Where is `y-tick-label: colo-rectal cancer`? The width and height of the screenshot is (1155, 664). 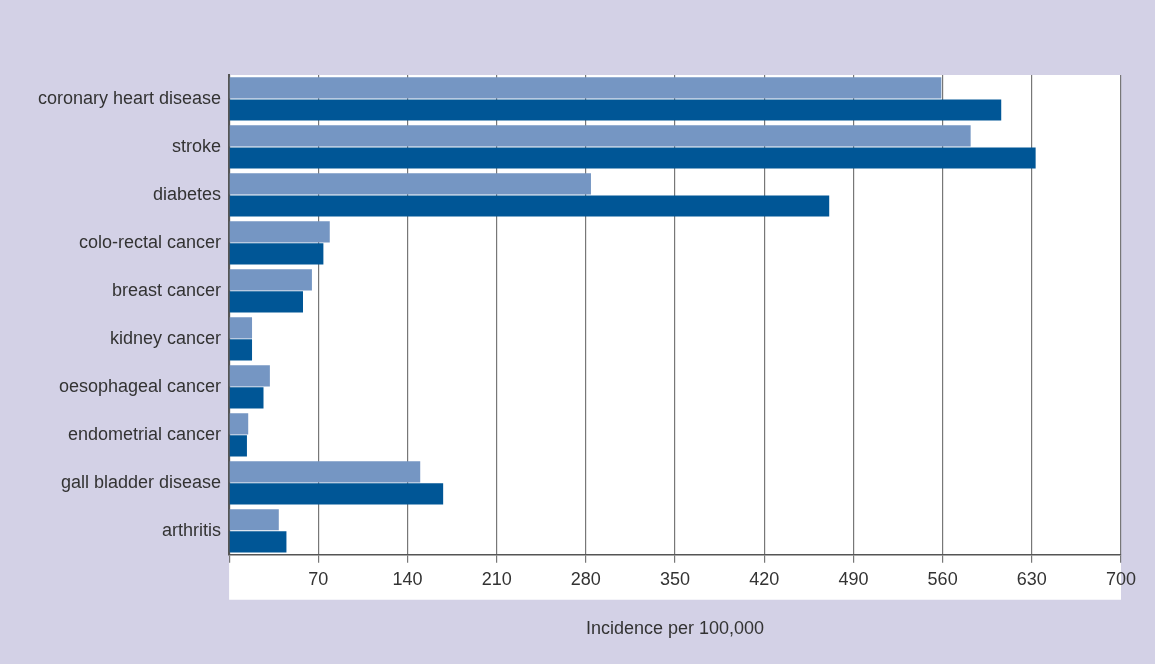 y-tick-label: colo-rectal cancer is located at coordinates (150, 241).